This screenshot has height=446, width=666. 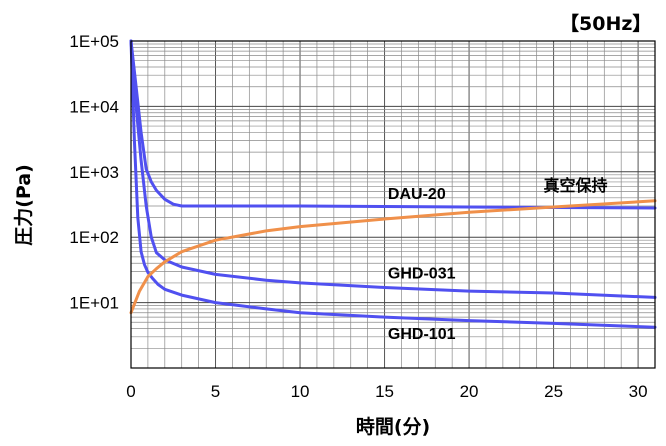 I want to click on x-tick-labels: 0 5 10 15 20 25 30, so click(x=386, y=391).